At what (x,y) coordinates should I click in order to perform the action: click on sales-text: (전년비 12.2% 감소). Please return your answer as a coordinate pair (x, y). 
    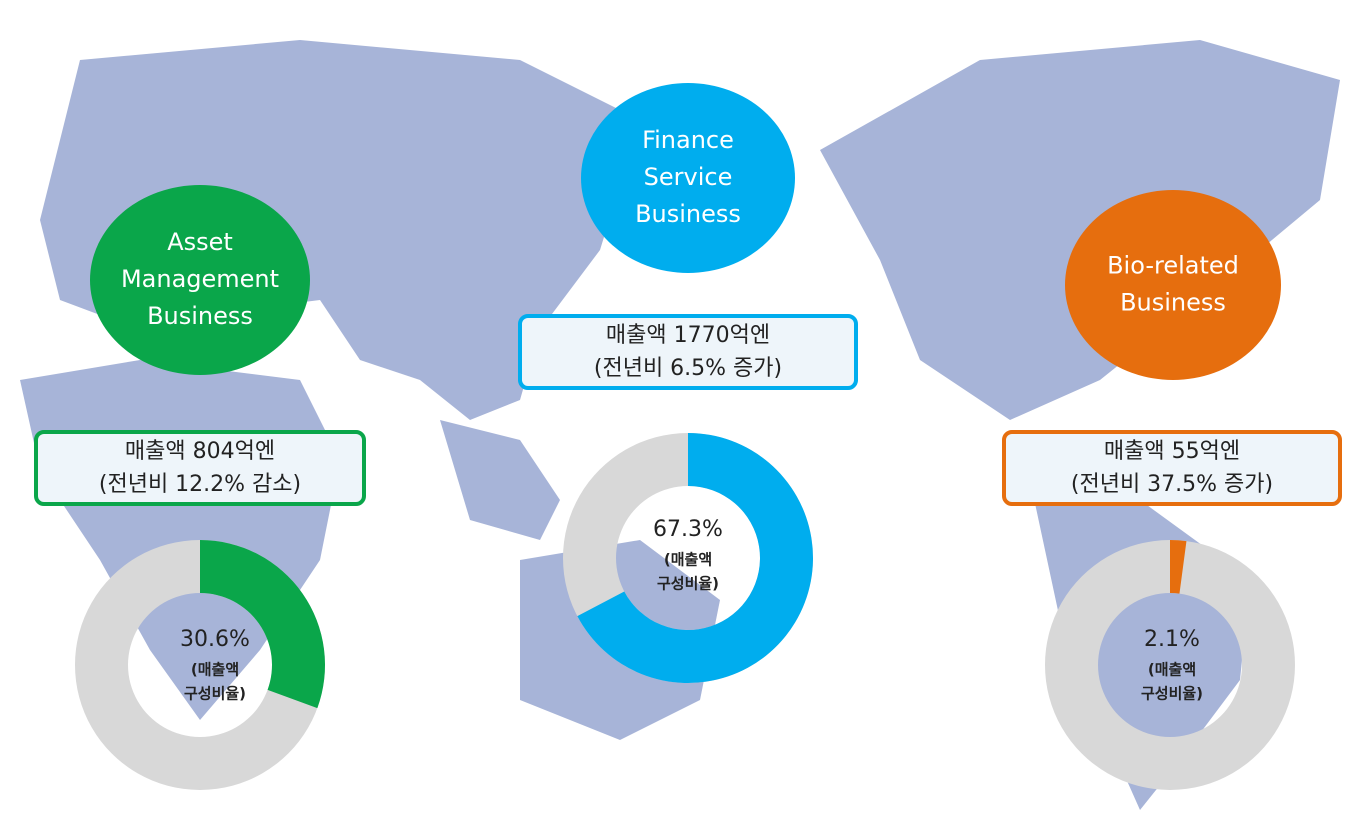
    Looking at the image, I should click on (200, 484).